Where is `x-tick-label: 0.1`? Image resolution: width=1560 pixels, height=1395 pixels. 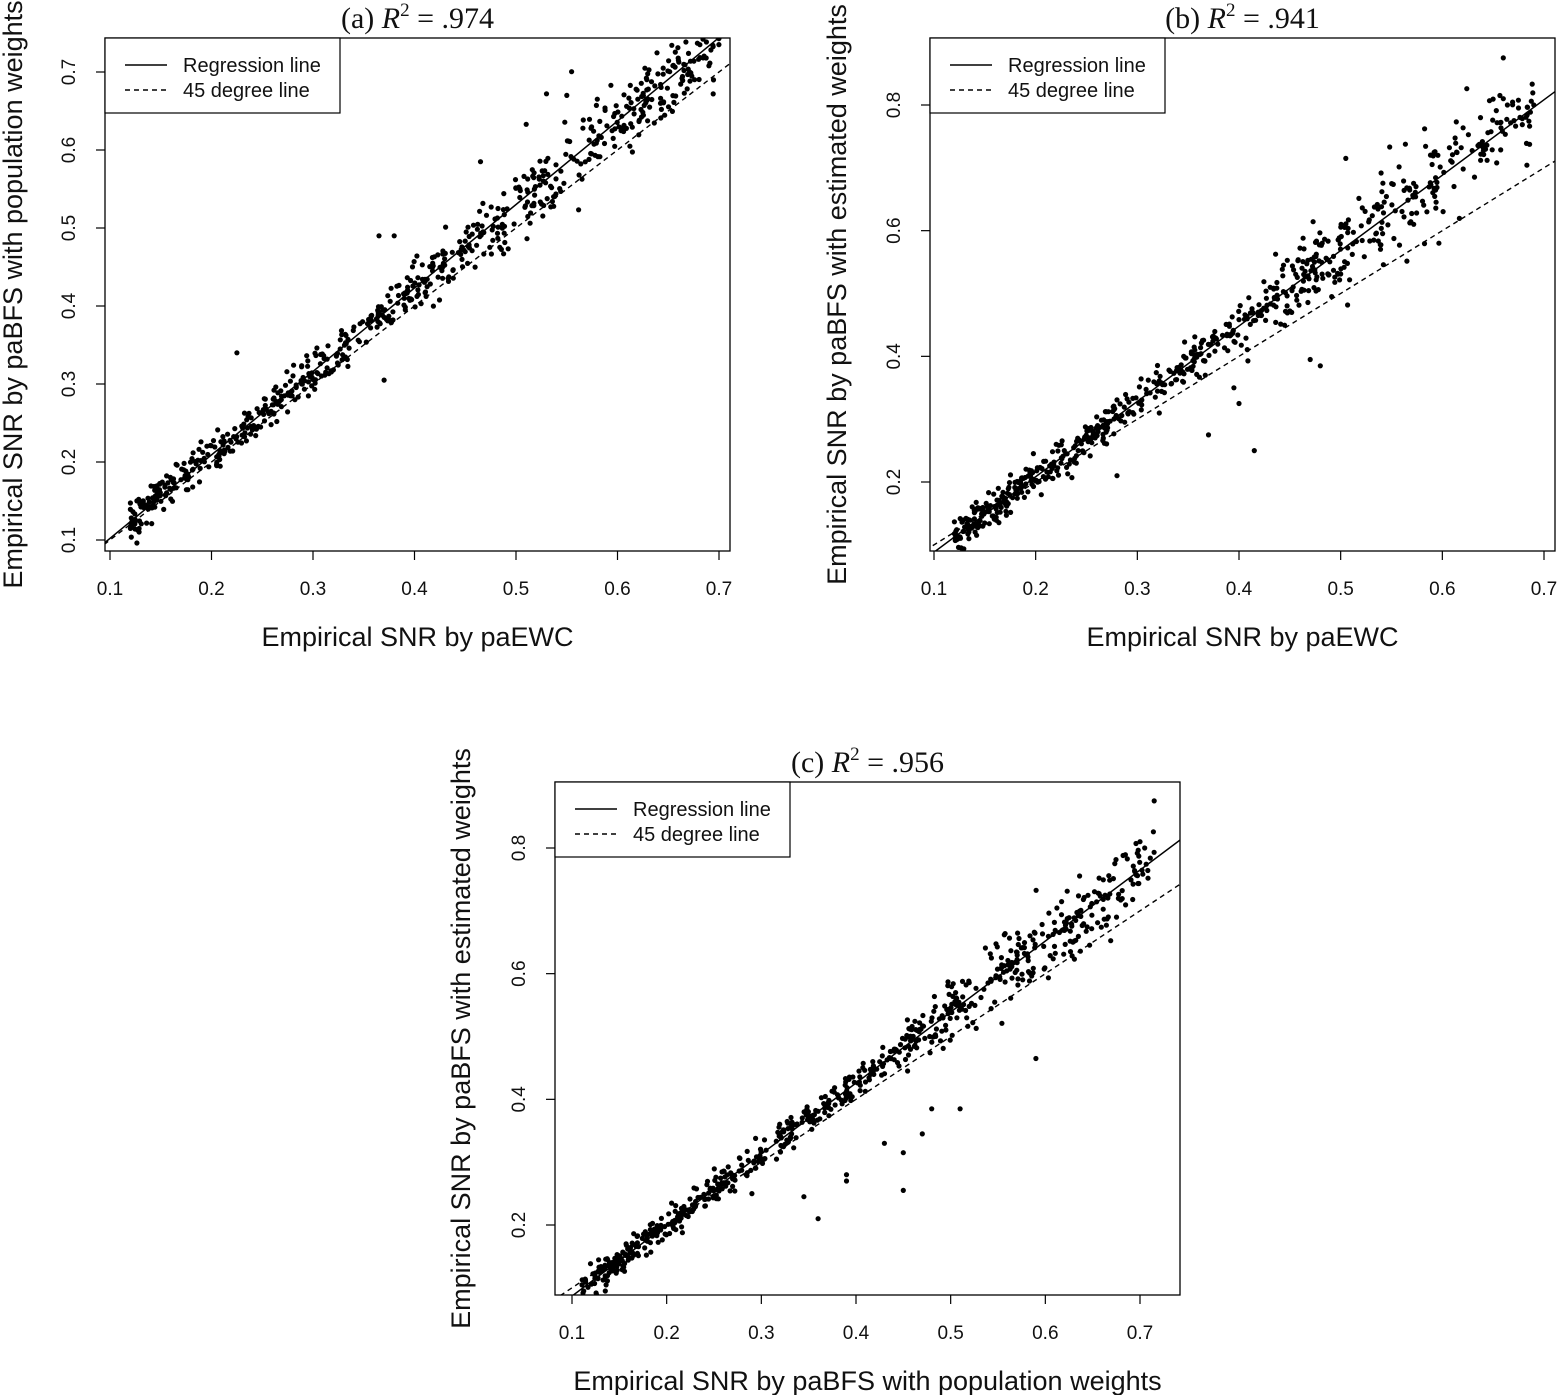 x-tick-label: 0.1 is located at coordinates (572, 1333).